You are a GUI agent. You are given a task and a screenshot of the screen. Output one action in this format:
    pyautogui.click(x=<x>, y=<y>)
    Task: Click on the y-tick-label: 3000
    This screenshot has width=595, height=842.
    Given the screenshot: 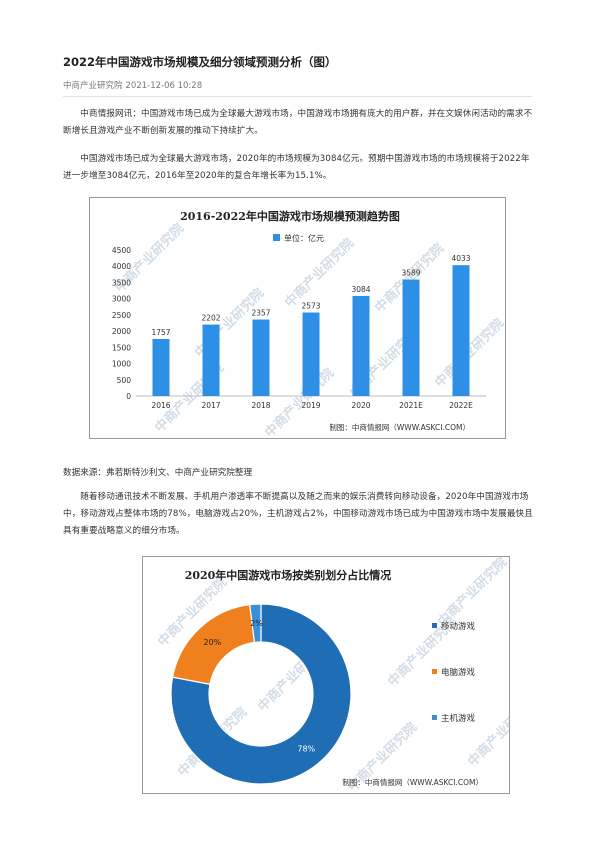 What is the action you would take?
    pyautogui.click(x=121, y=299)
    